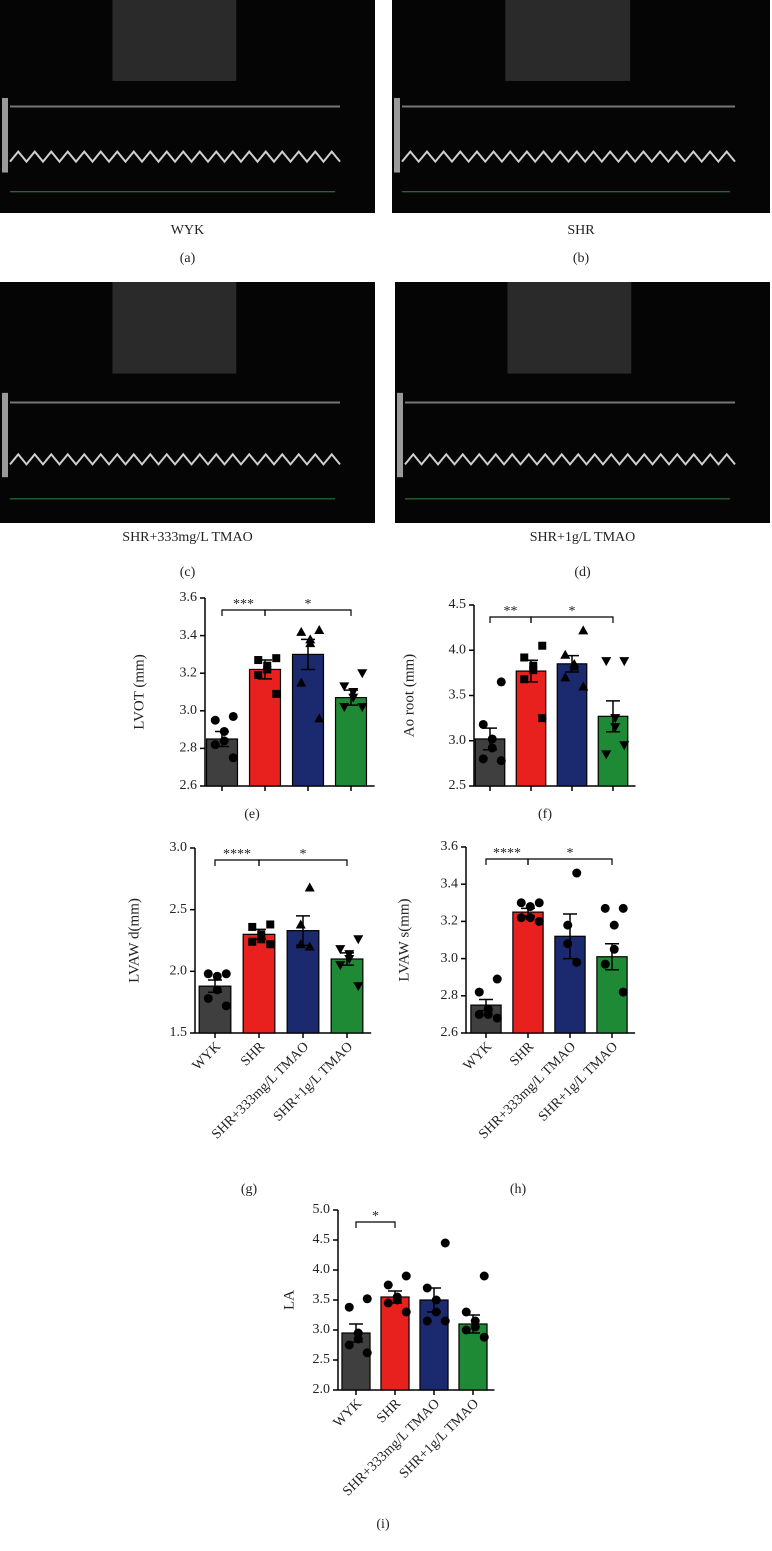 The width and height of the screenshot is (772, 1551). What do you see at coordinates (581, 230) in the screenshot?
I see `panel-caption: SHR` at bounding box center [581, 230].